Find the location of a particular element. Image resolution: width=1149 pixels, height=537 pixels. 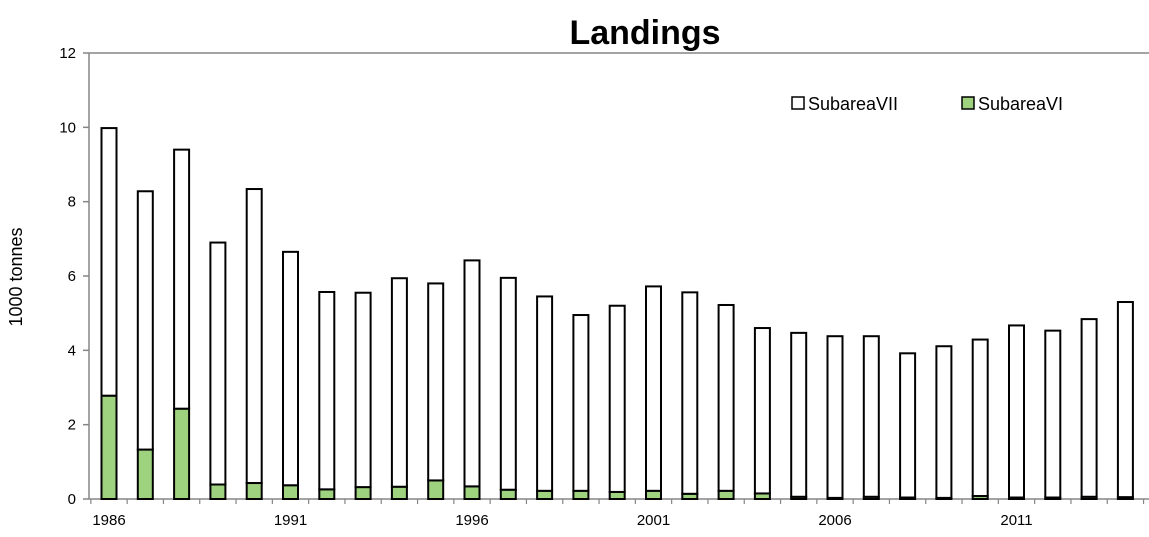

bar-subareavii-1987 is located at coordinates (145, 320).